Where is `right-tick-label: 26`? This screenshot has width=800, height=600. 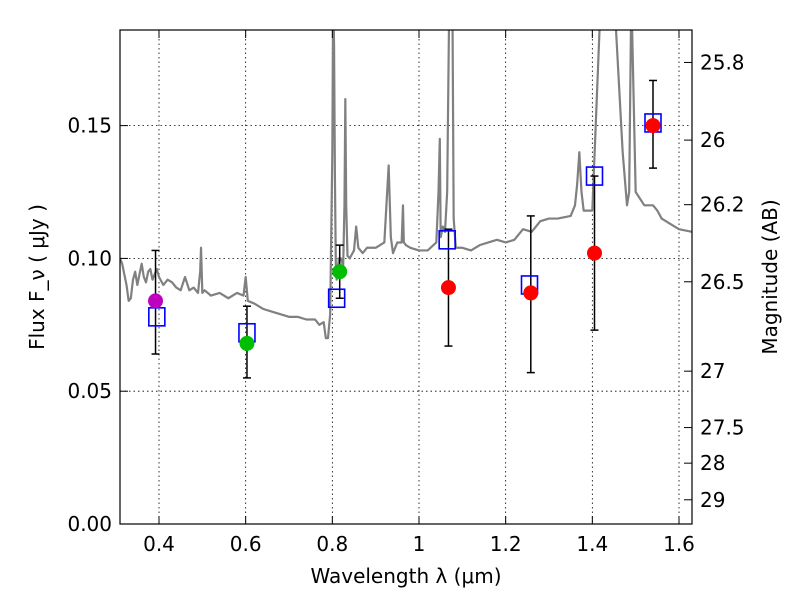 right-tick-label: 26 is located at coordinates (712, 140).